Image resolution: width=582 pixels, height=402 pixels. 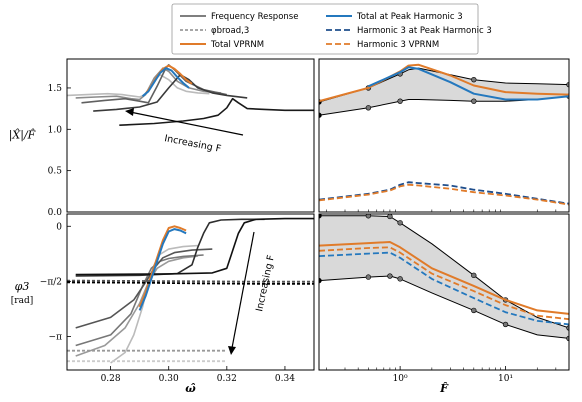 I want to click on y-tick-label: 0.0, so click(x=55, y=213).